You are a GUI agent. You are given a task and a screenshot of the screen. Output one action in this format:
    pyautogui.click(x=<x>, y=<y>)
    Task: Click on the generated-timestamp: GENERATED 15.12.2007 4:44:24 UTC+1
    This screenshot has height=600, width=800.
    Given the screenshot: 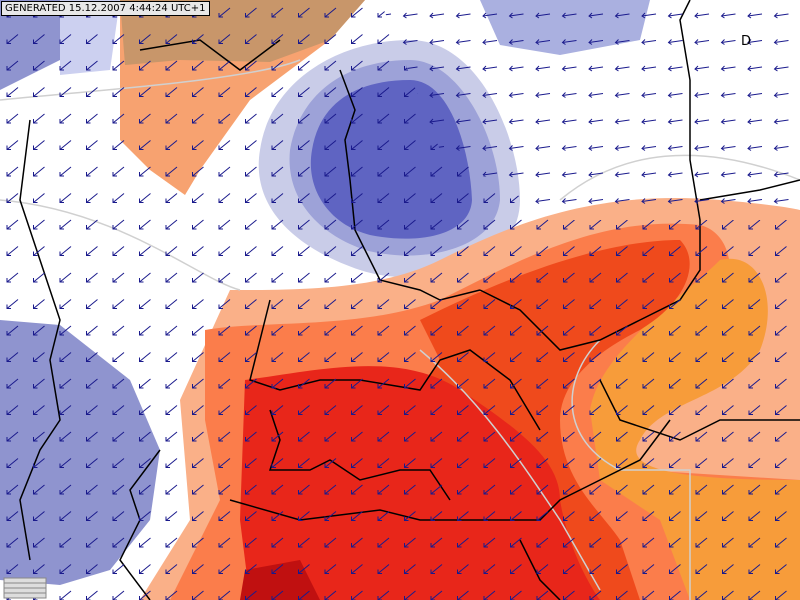 What is the action you would take?
    pyautogui.click(x=105, y=8)
    